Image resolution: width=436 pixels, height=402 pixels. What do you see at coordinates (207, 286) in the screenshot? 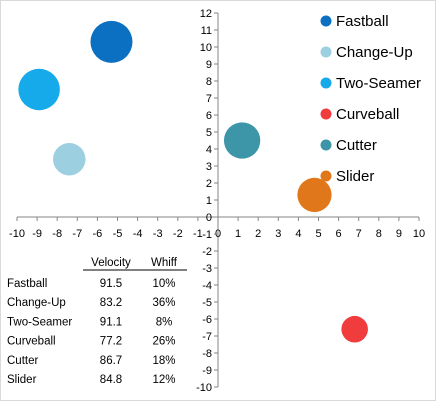
I see `y-tick-label: -4` at bounding box center [207, 286].